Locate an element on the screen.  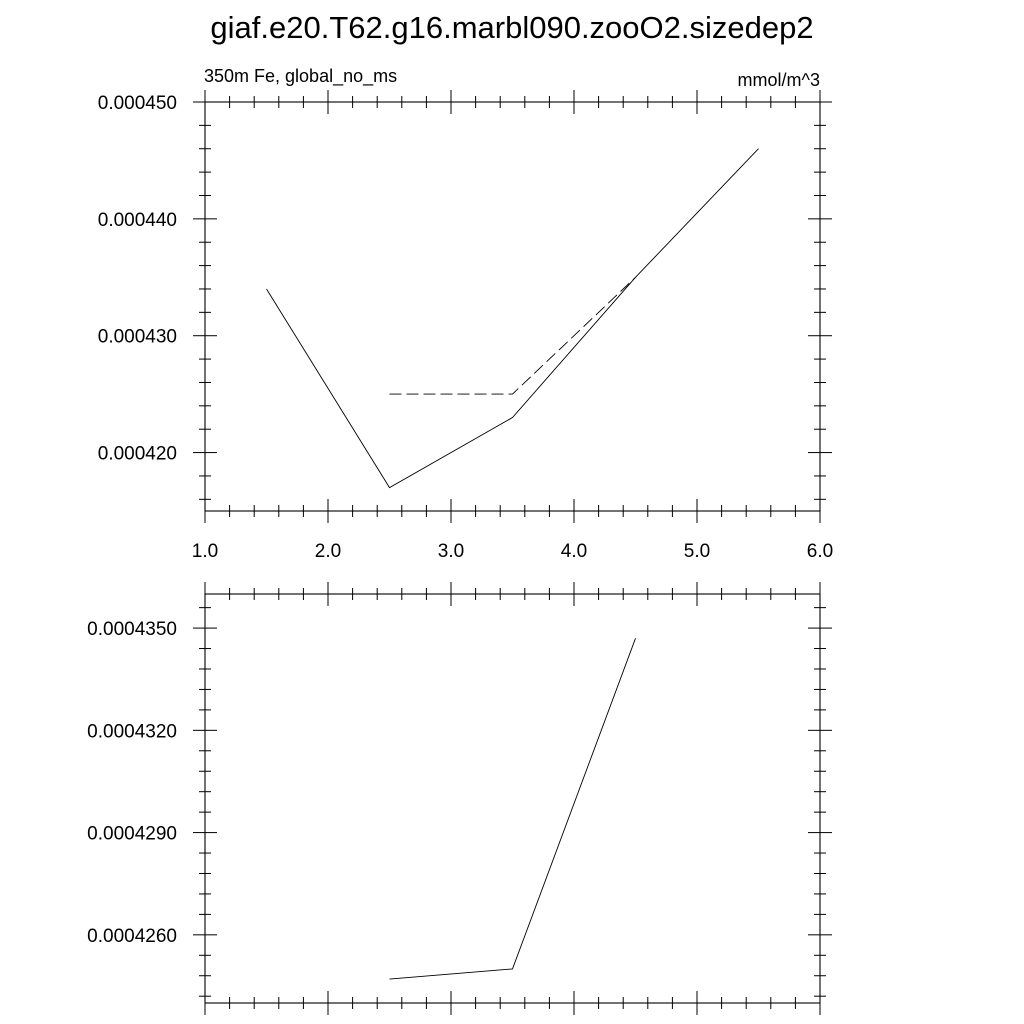
chart-title: giaf.e20.T62.g16.marbl090.zooO2.sizedep2 is located at coordinates (511, 27).